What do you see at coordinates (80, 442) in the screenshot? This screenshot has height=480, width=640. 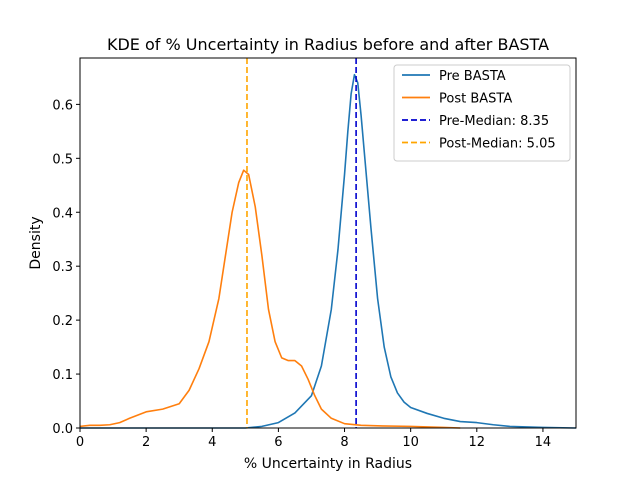 I see `x-tick-label: 0` at bounding box center [80, 442].